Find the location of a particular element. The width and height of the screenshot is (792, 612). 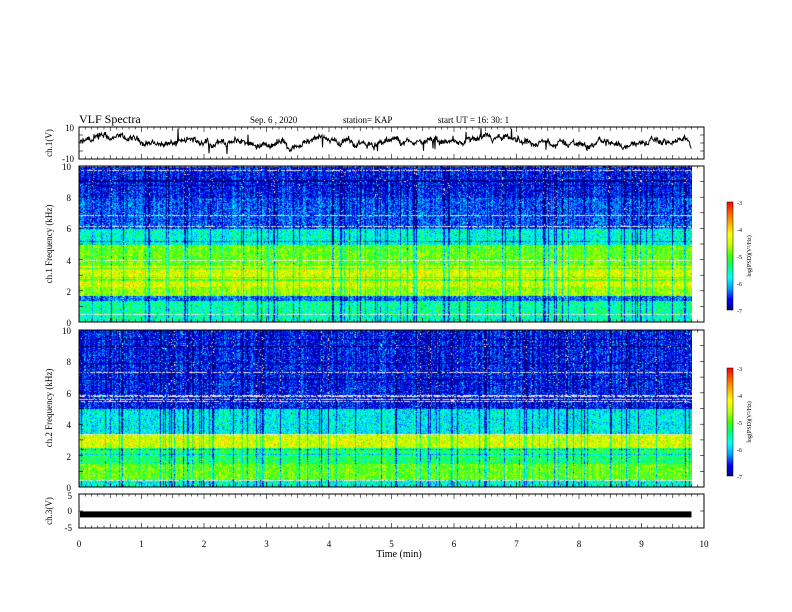

ch3-ytick-0: 0 is located at coordinates (70, 511).